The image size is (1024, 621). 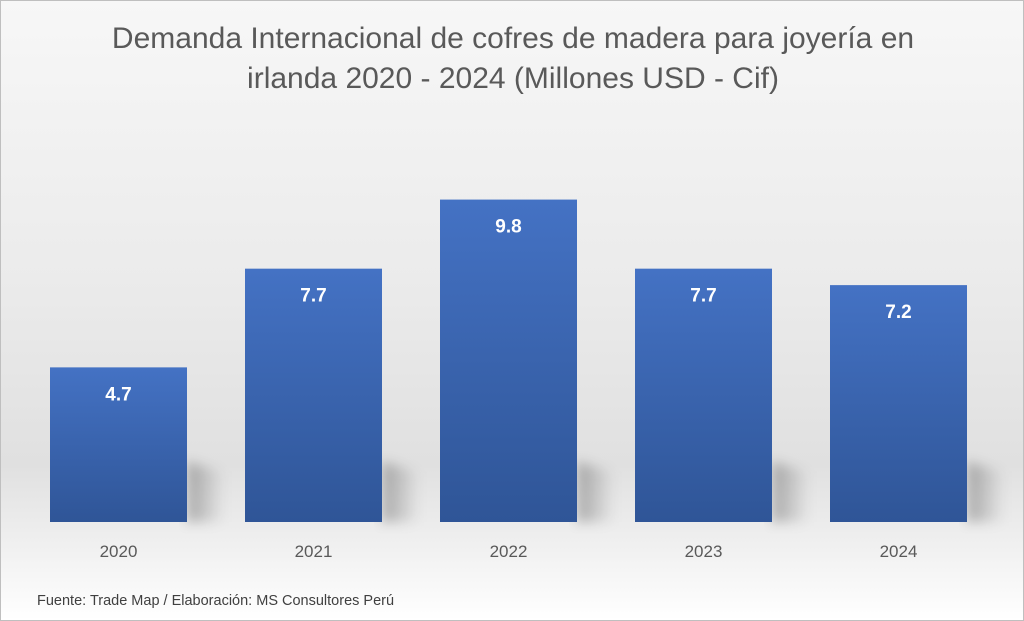 I want to click on bar-2024, so click(x=898, y=403).